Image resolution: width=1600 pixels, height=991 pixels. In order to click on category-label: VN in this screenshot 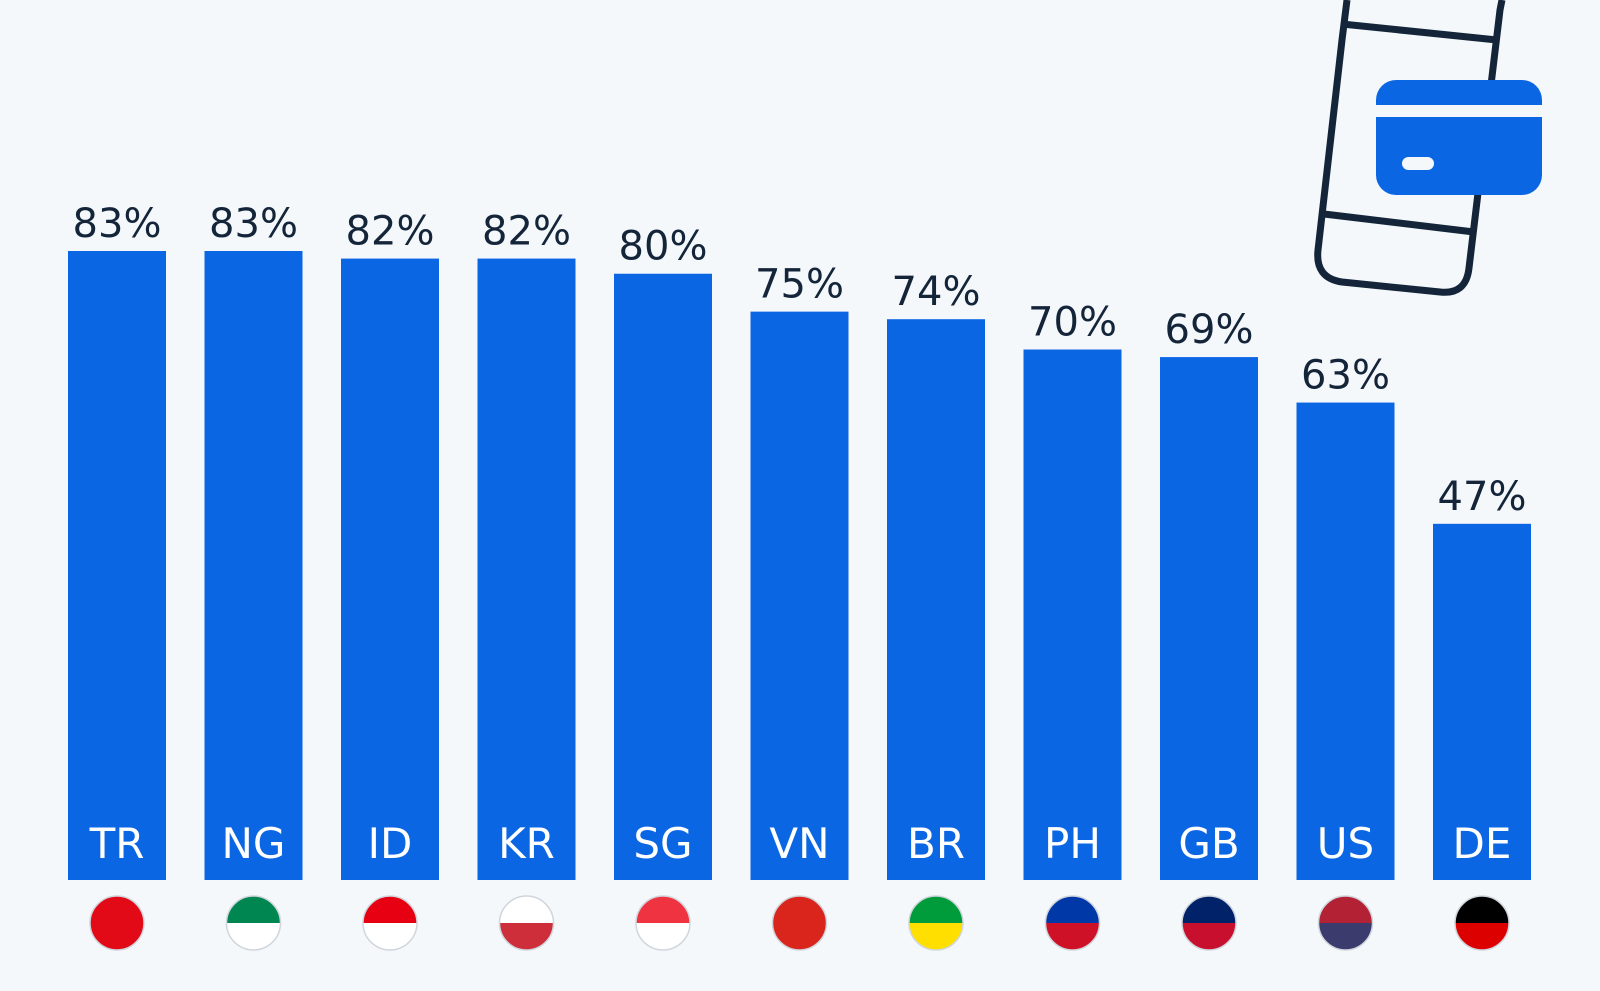, I will do `click(799, 843)`.